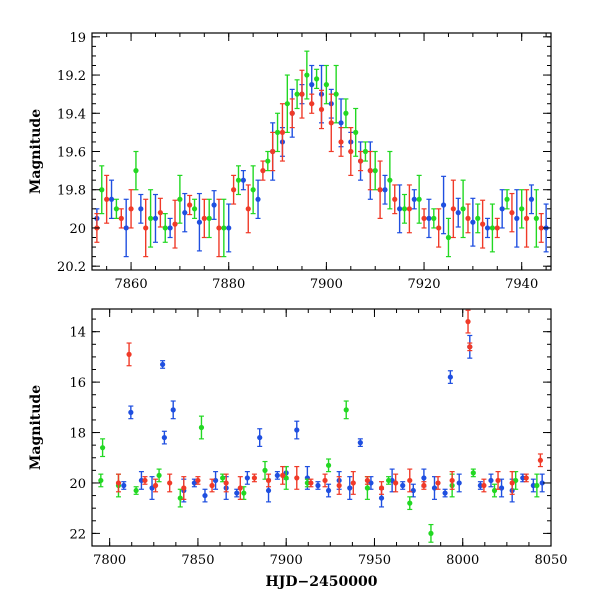 This screenshot has height=600, width=600. I want to click on y-tick-label: 20, so click(77, 229).